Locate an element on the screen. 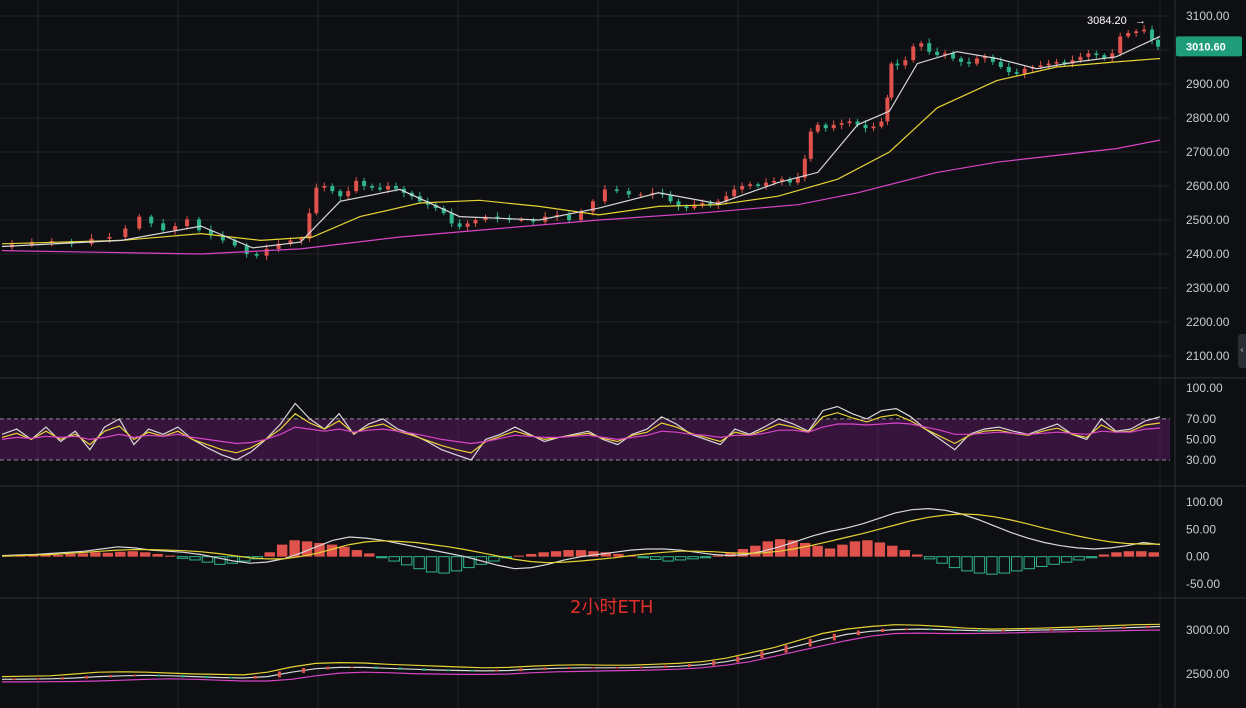 Image resolution: width=1246 pixels, height=708 pixels. axis-tick-label: 2100.00 is located at coordinates (1208, 356).